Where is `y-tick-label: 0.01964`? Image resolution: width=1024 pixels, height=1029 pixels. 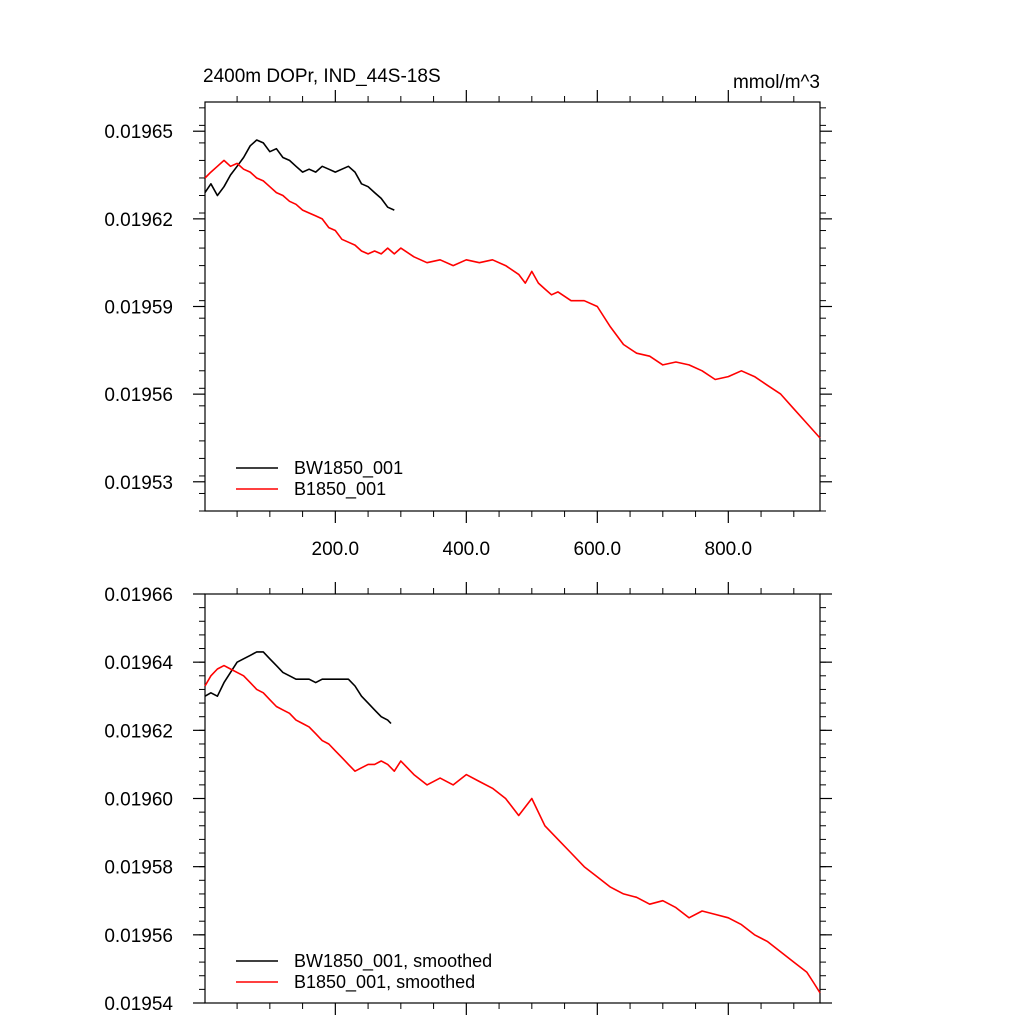 y-tick-label: 0.01964 is located at coordinates (138, 663).